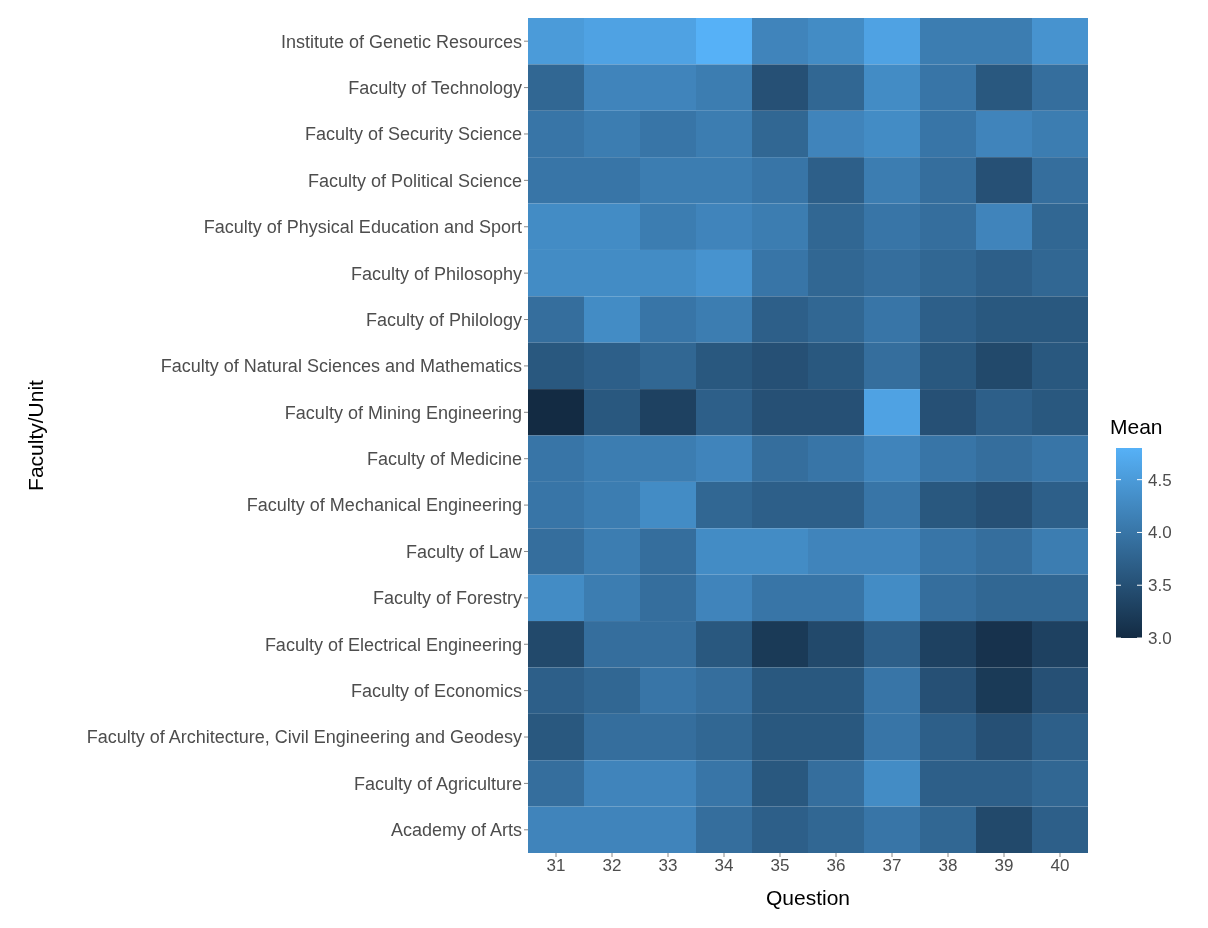 This screenshot has width=1208, height=928. Describe the element at coordinates (808, 897) in the screenshot. I see `x-axis-title: Question` at that location.